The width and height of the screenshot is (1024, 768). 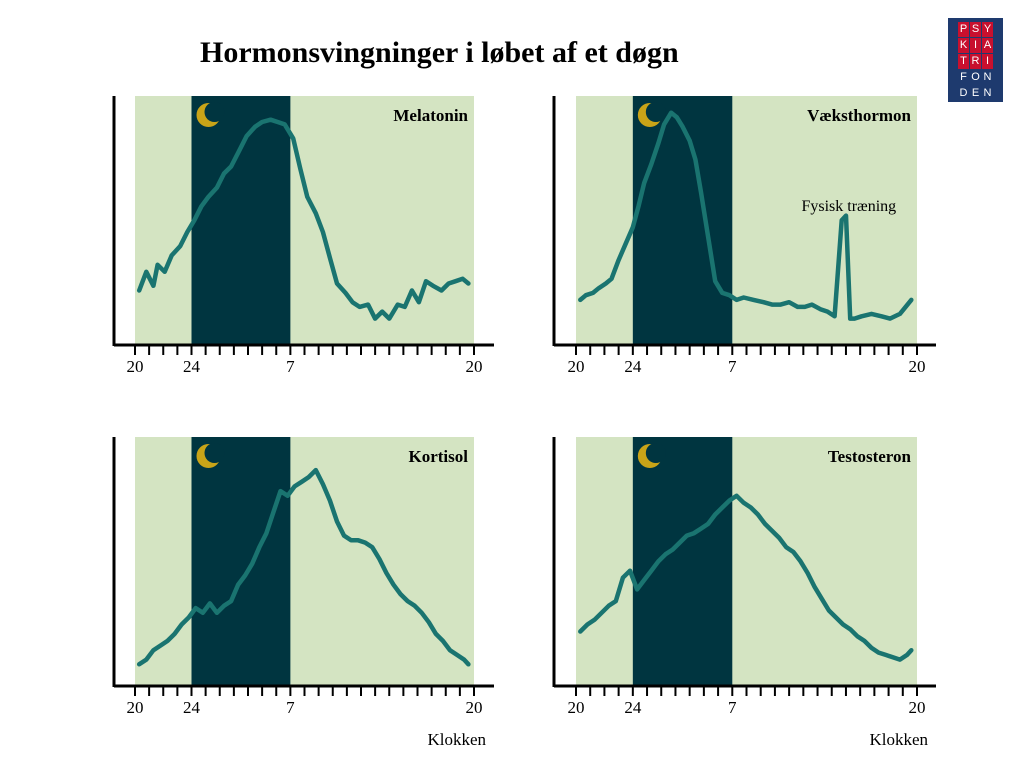 What do you see at coordinates (963, 61) in the screenshot?
I see `logo-letter: T` at bounding box center [963, 61].